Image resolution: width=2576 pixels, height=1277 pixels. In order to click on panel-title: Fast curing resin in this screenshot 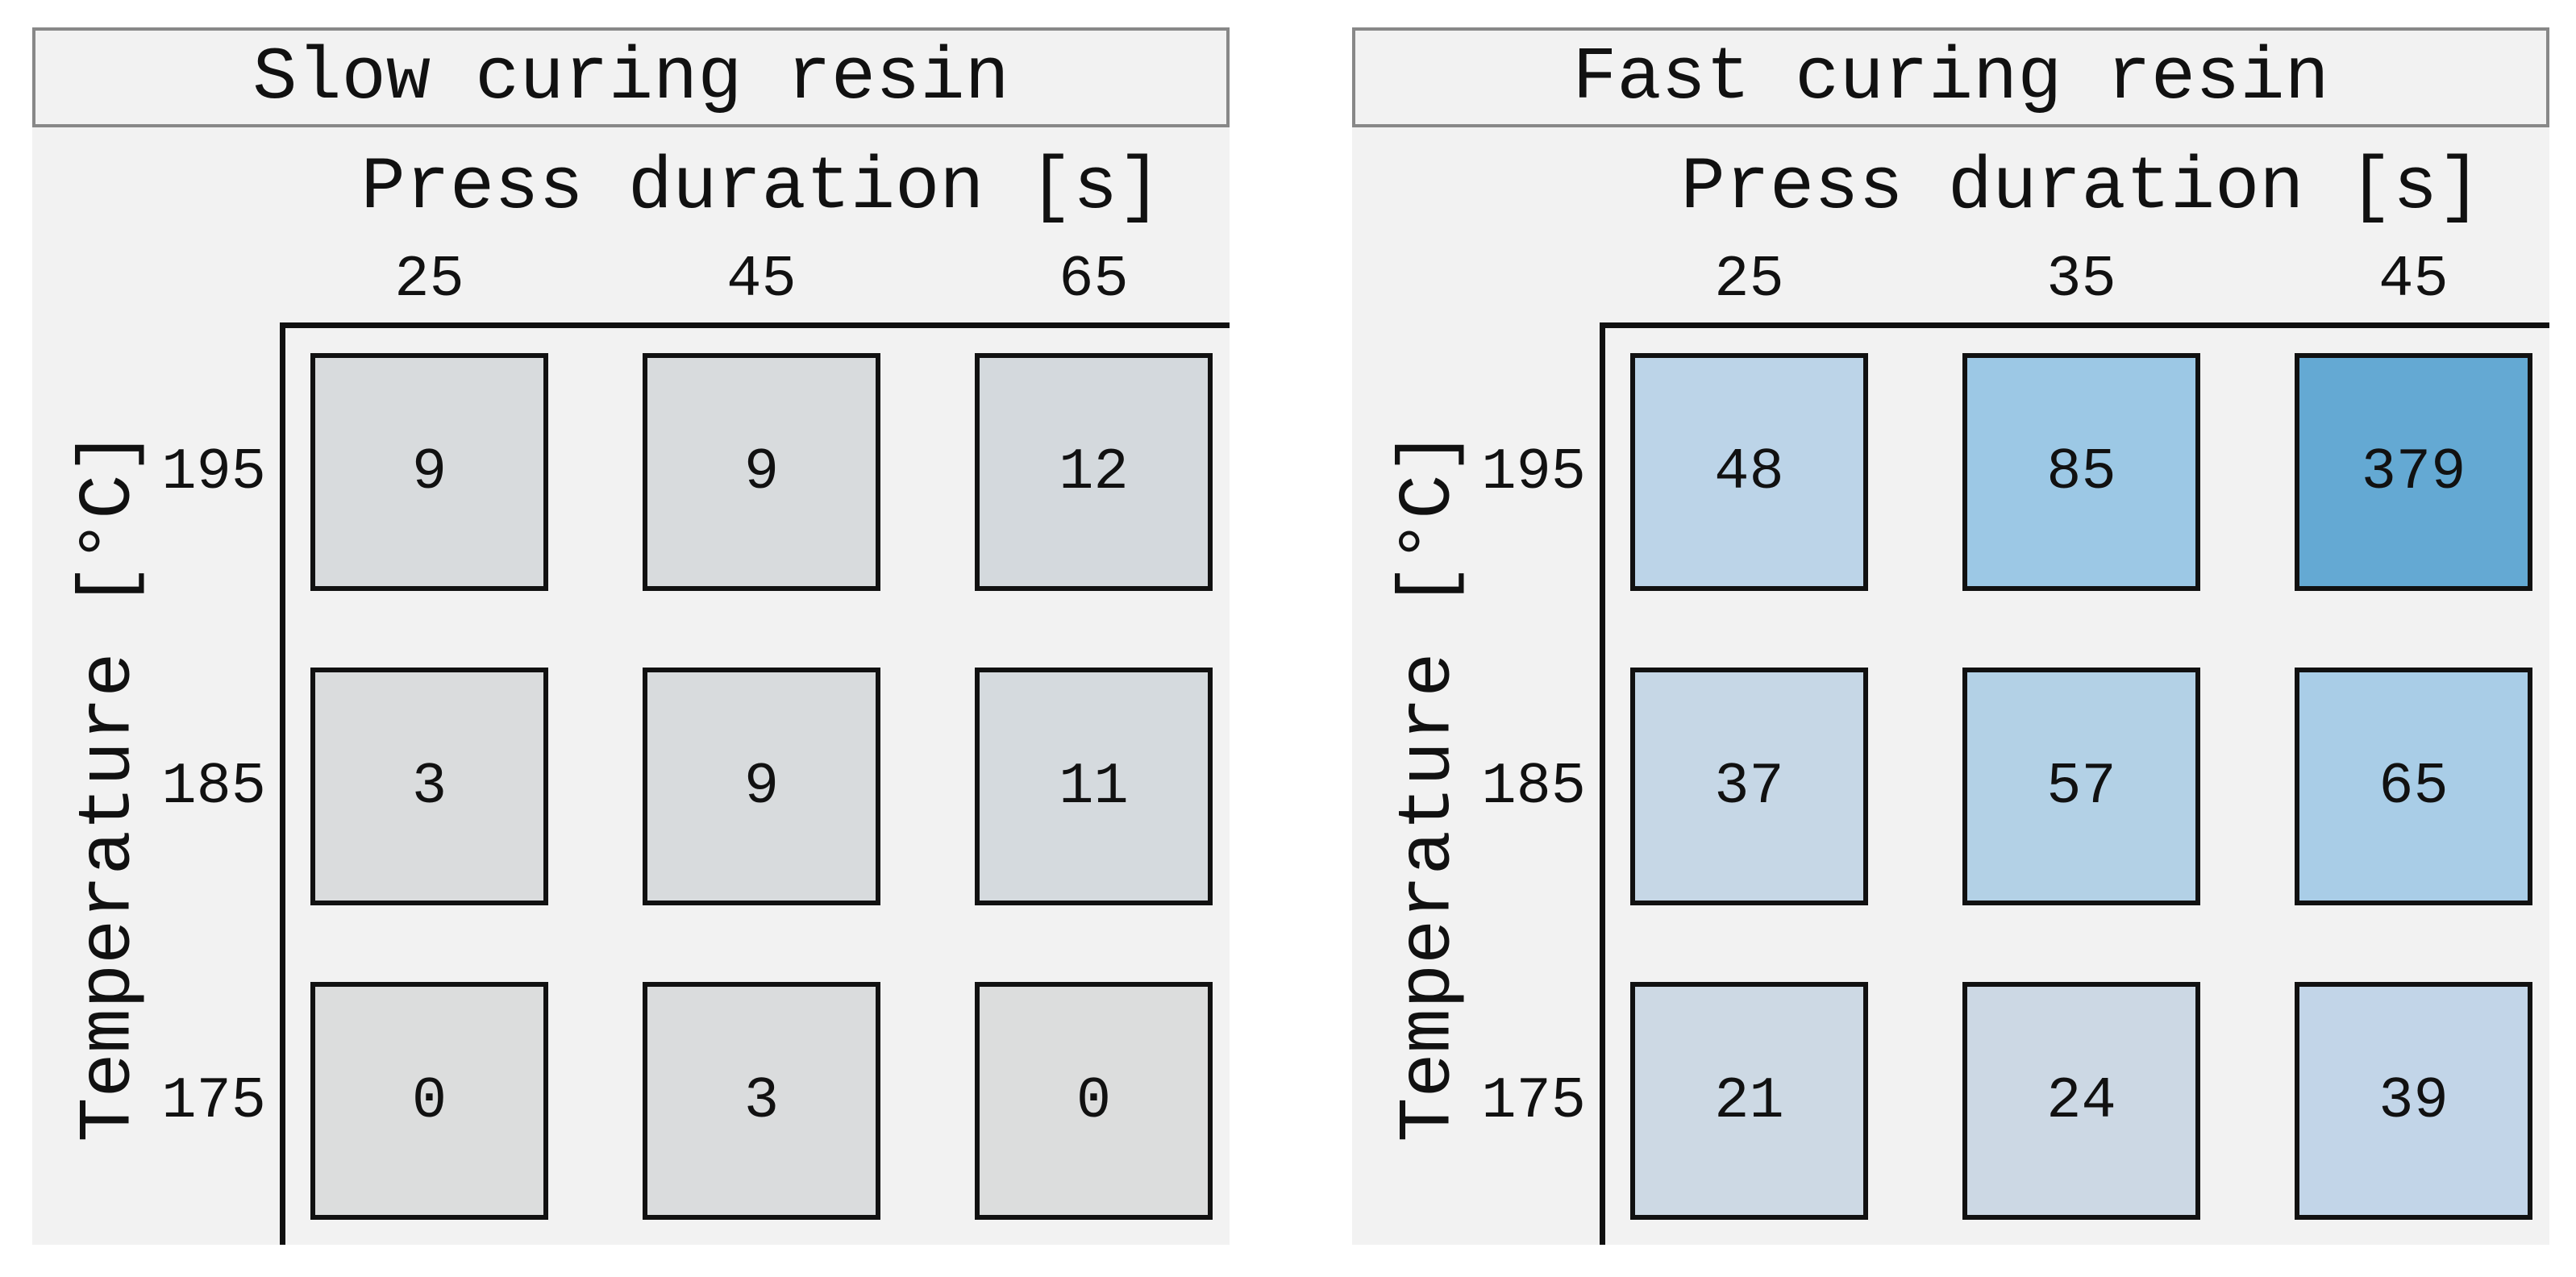, I will do `click(1950, 78)`.